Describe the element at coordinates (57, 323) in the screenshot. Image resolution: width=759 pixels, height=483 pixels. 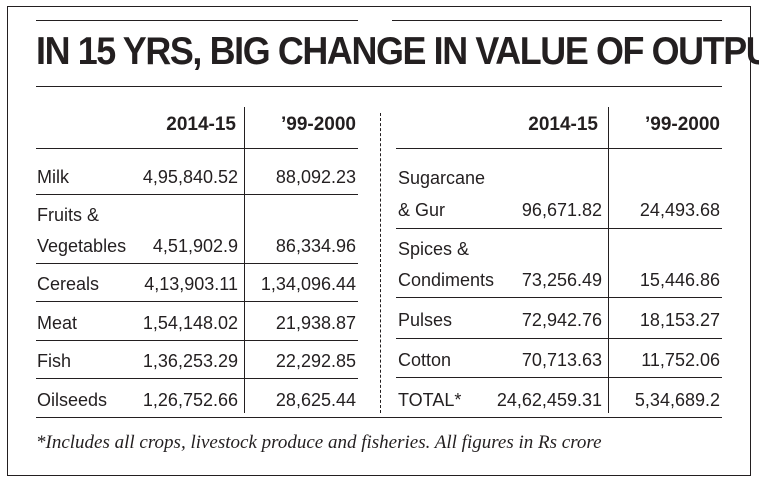
I see `left-row-label: Meat` at that location.